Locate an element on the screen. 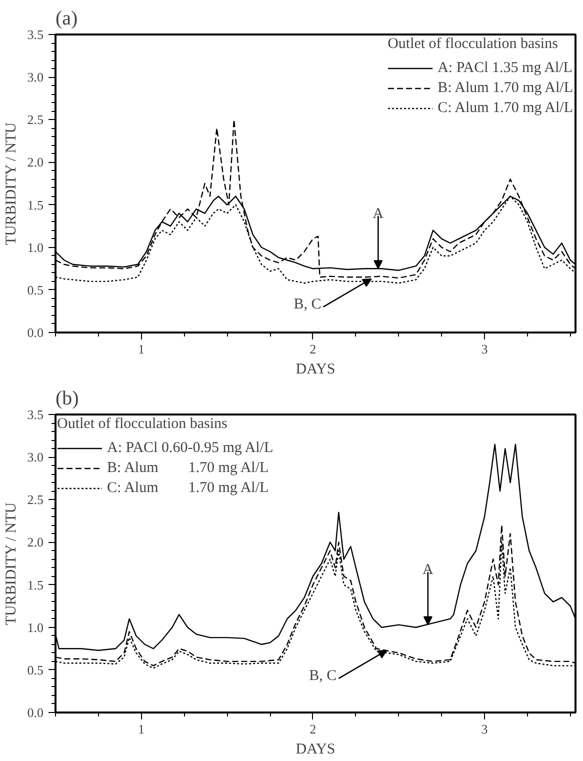  chart-title: (b) is located at coordinates (67, 399).